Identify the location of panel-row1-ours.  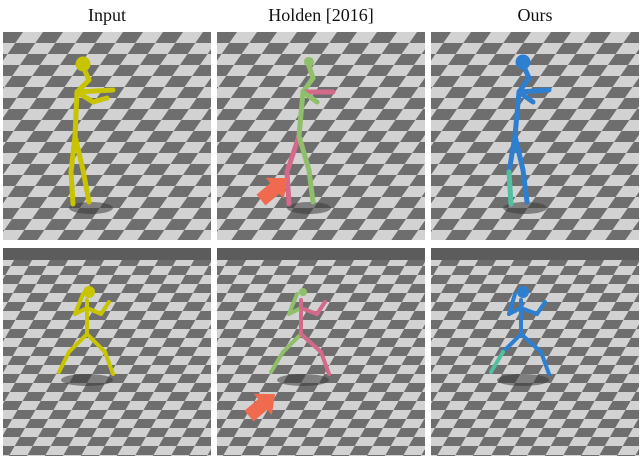
(535, 136).